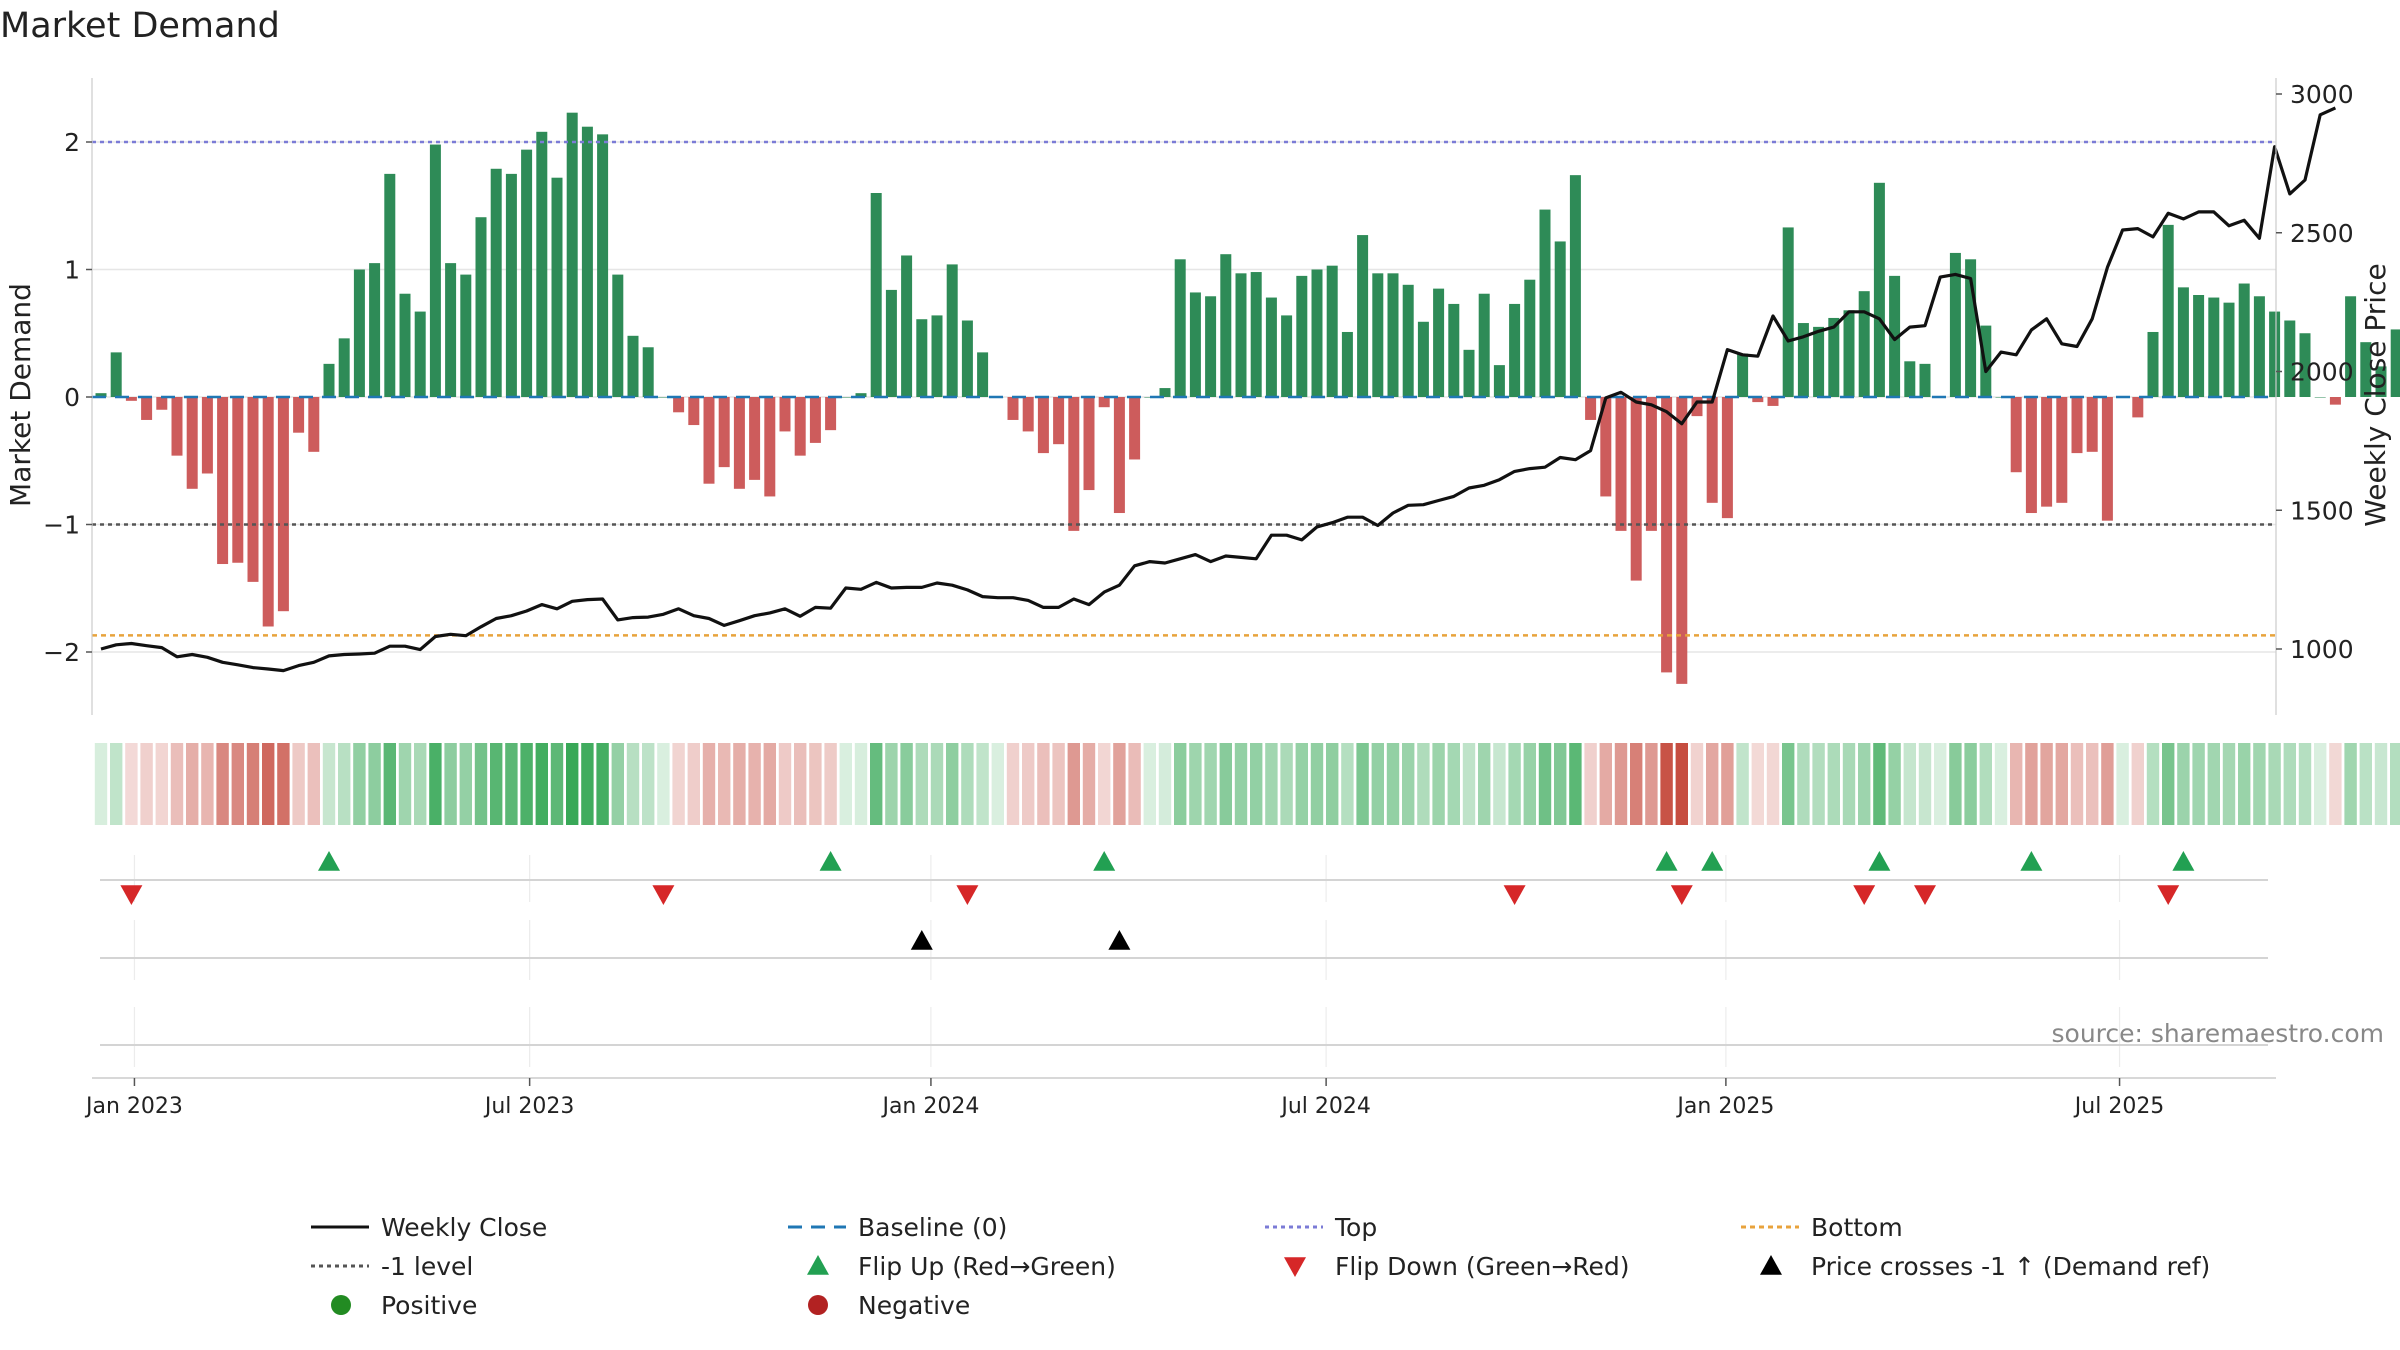 The image size is (2400, 1350). I want to click on x-tick-label: Jan 2025, so click(1724, 1106).